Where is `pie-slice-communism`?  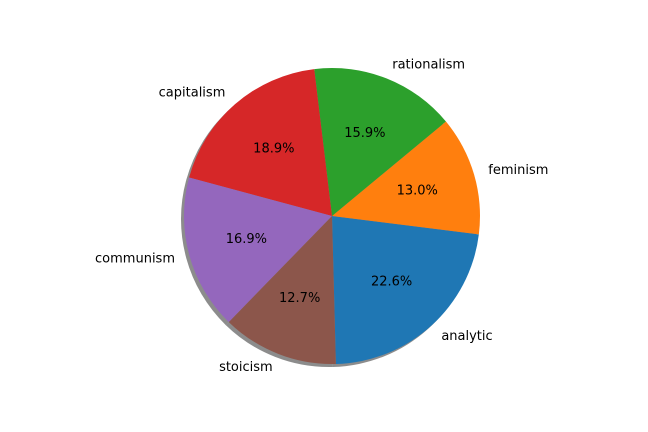 pie-slice-communism is located at coordinates (258, 250).